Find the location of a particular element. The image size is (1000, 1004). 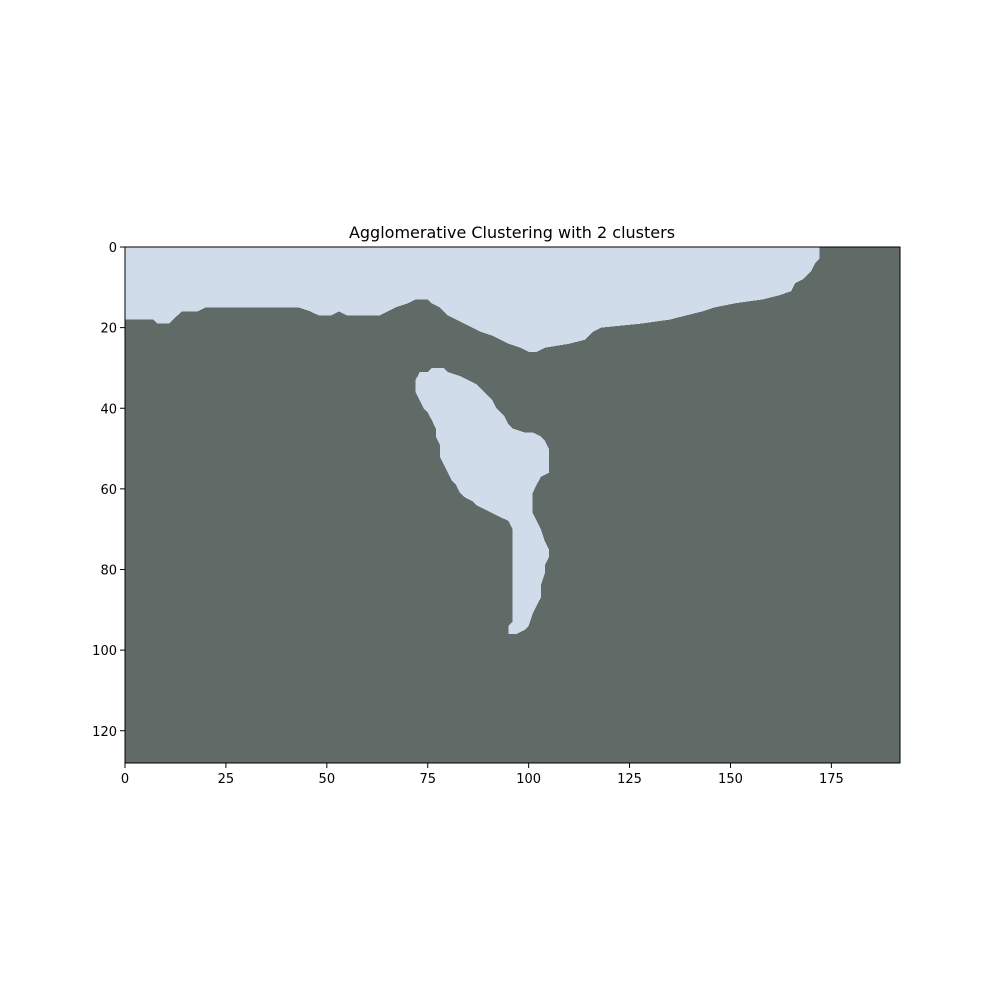

y-tick-label: 60 is located at coordinates (108, 490).